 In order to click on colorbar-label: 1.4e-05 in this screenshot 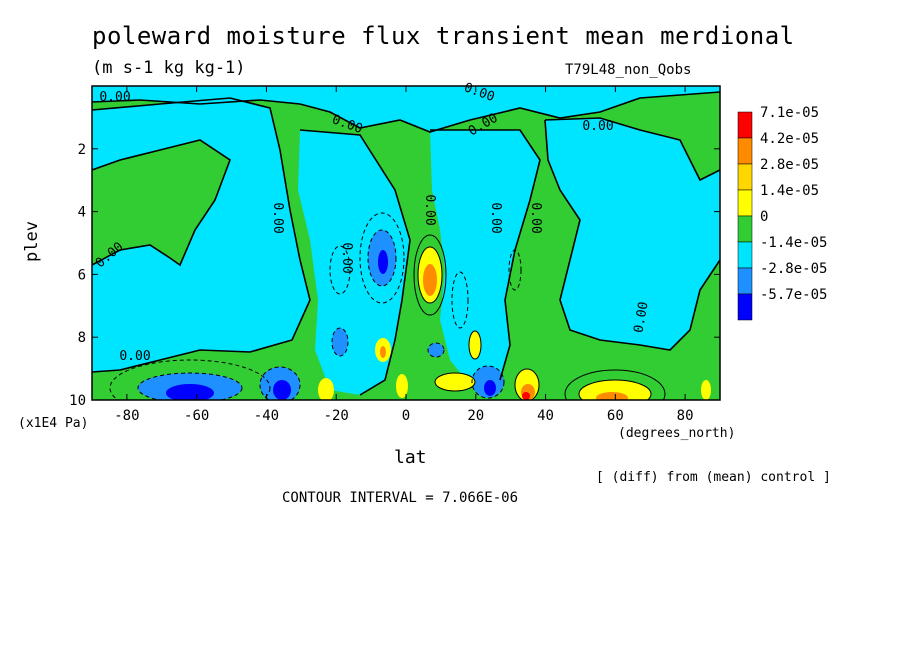, I will do `click(789, 191)`.